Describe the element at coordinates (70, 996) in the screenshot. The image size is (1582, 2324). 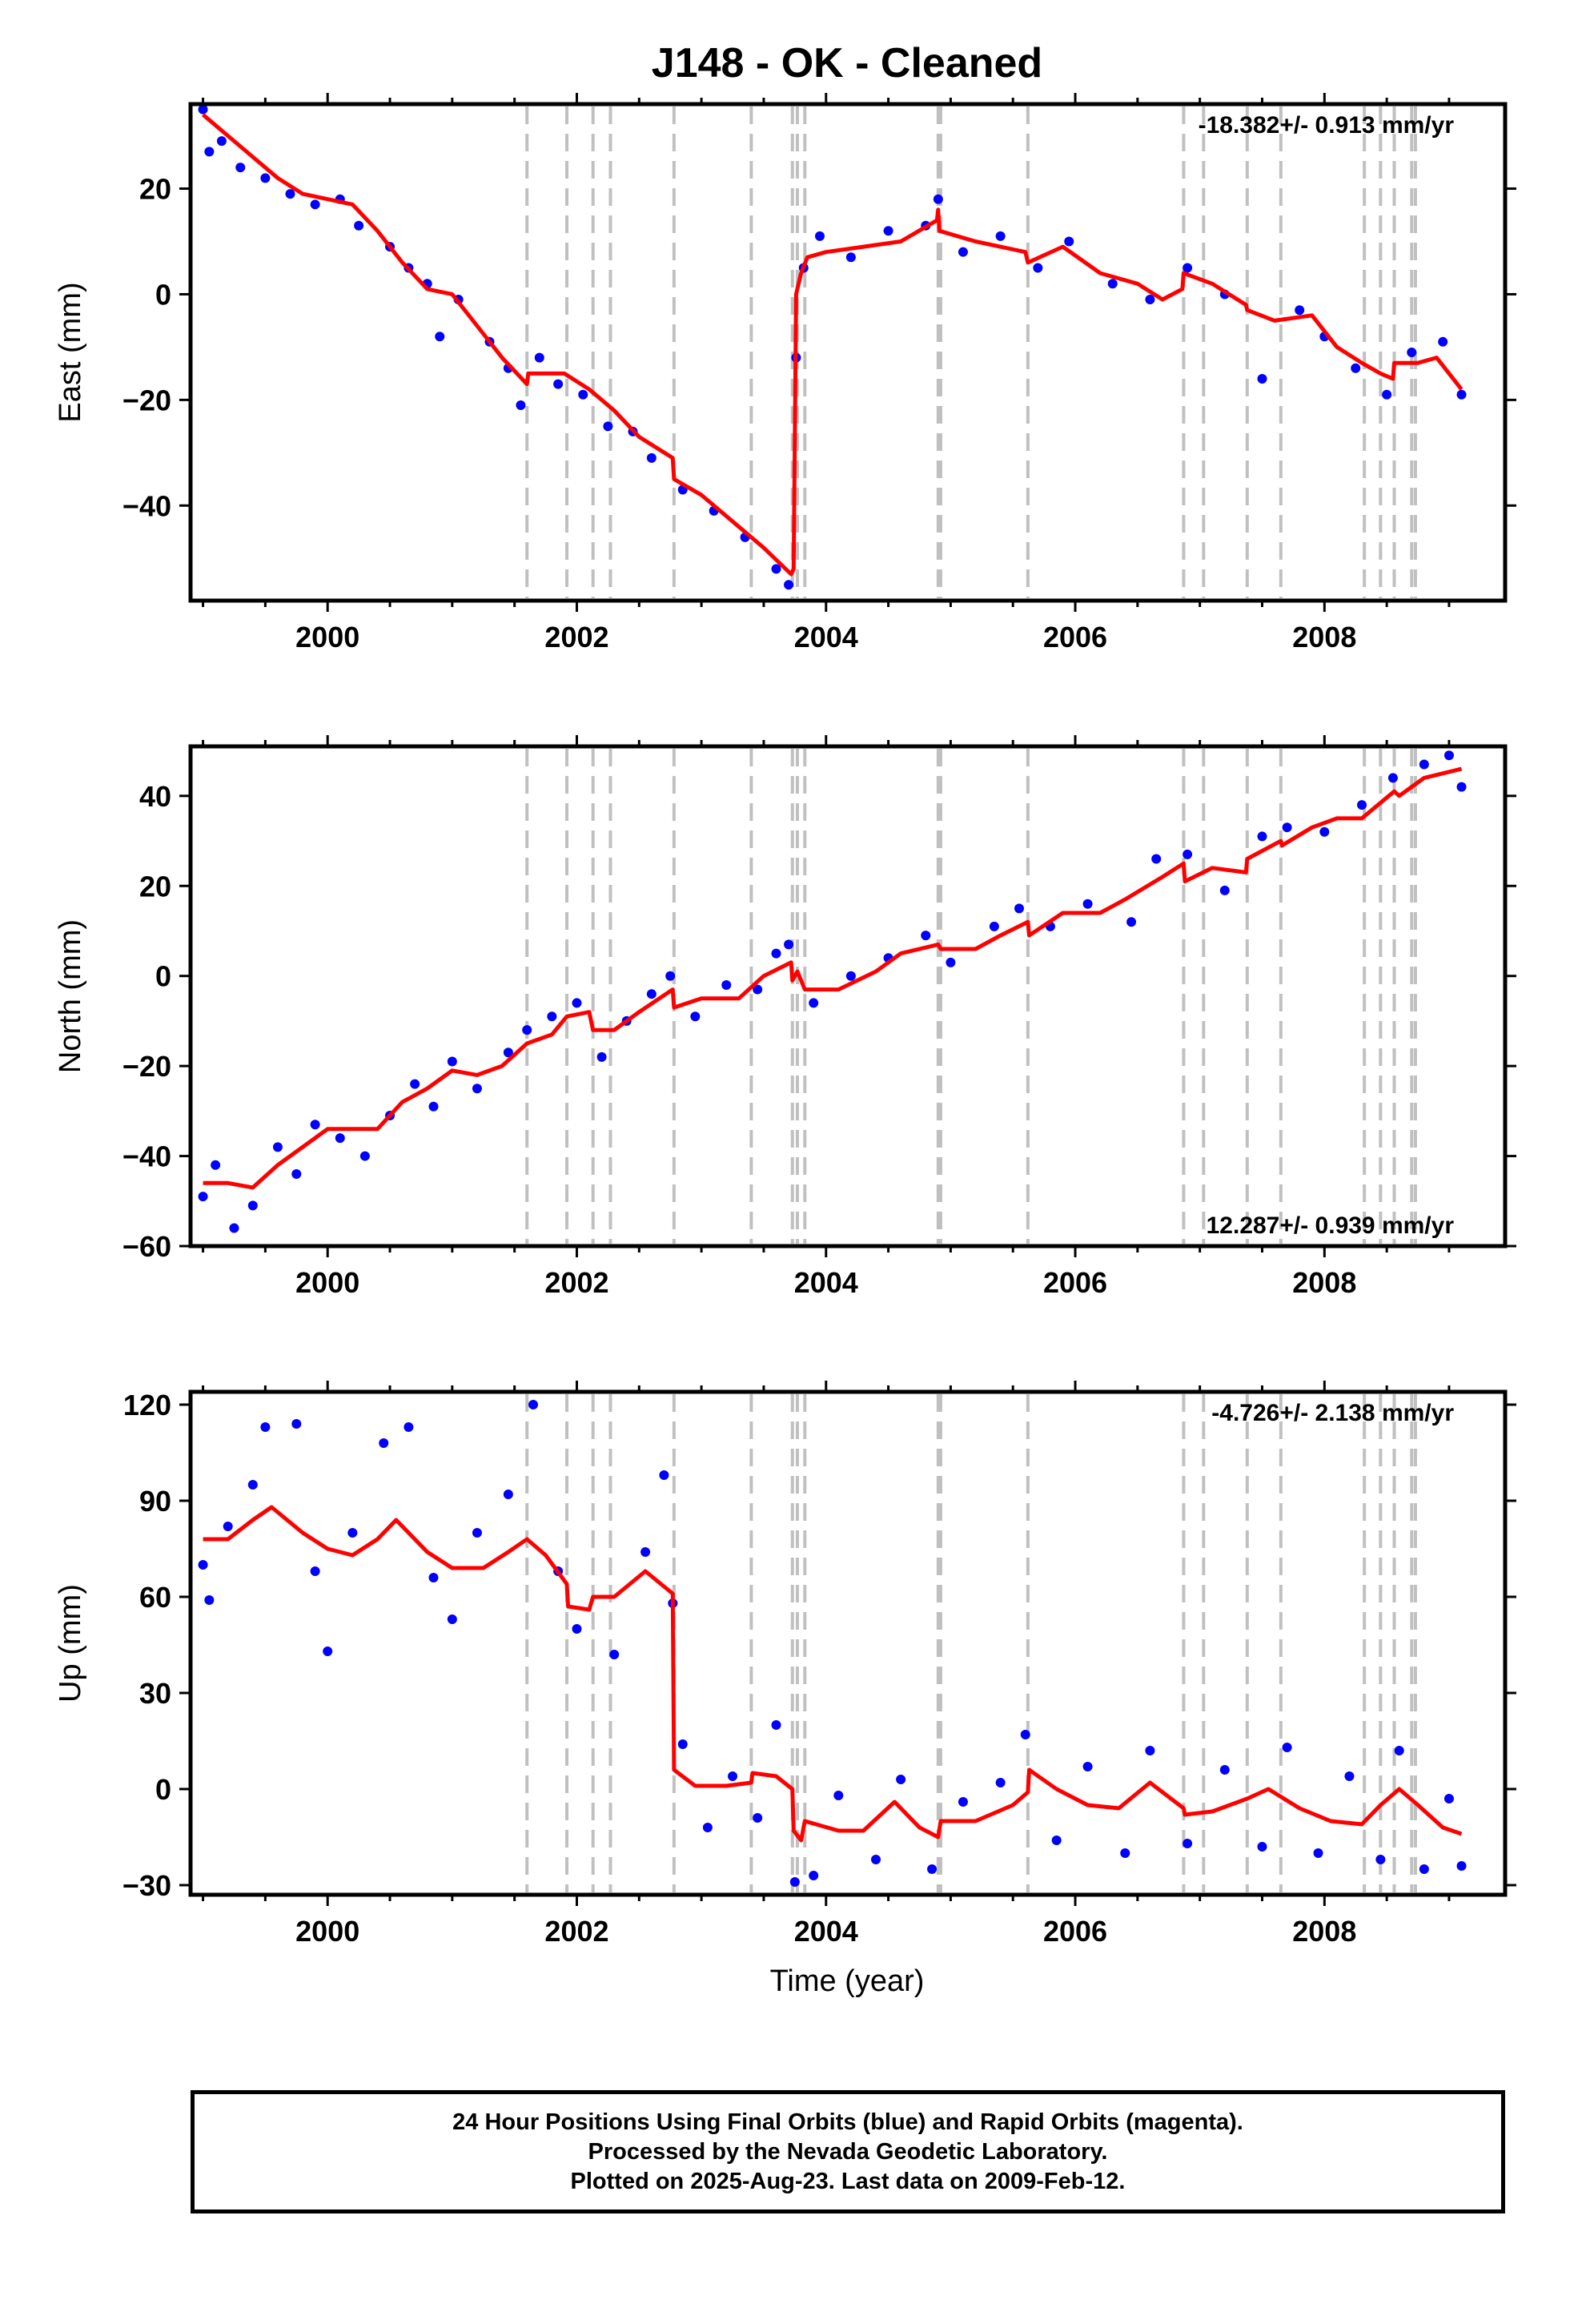
I see `y-axis-label: North (mm)` at that location.